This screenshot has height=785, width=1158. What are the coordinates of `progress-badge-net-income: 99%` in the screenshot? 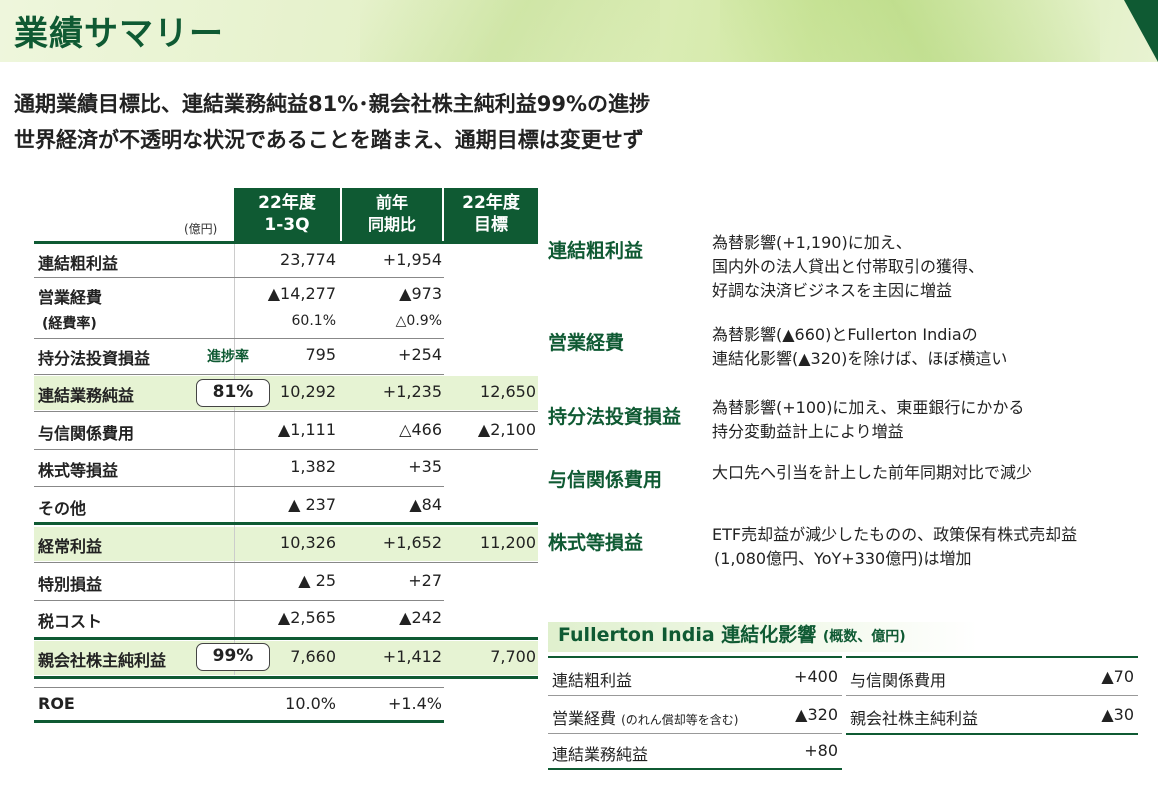 It's located at (233, 657).